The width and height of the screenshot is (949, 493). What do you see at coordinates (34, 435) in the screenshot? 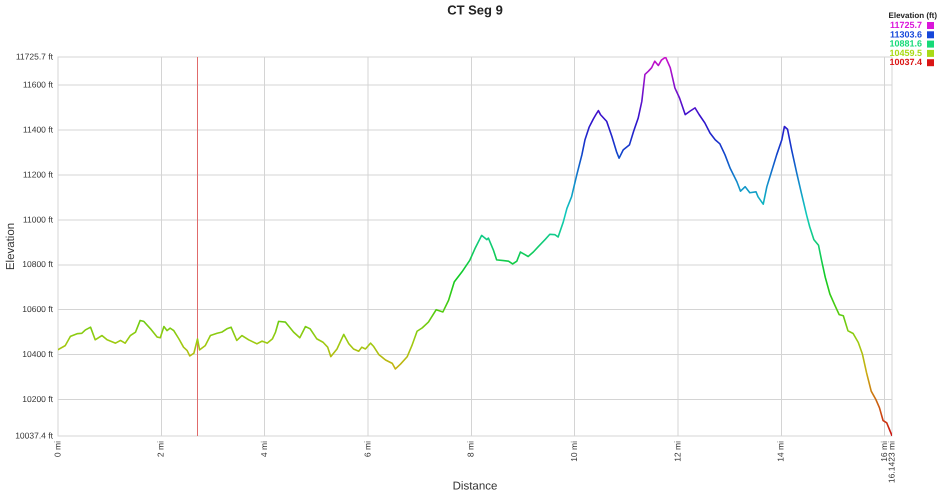
I see `y-tick-label: 10037.4 ft` at bounding box center [34, 435].